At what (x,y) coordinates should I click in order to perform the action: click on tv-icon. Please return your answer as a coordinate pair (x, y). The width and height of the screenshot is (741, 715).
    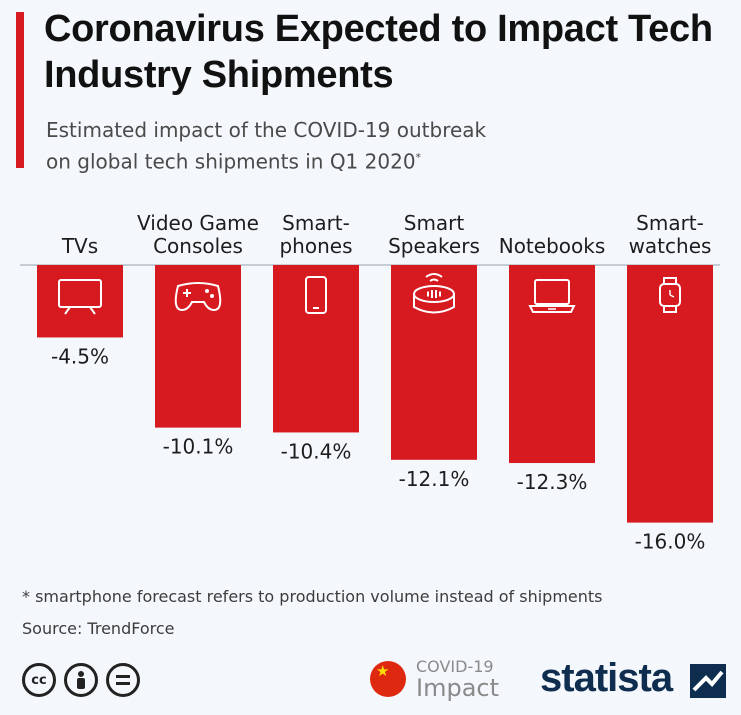
    Looking at the image, I should click on (80, 297).